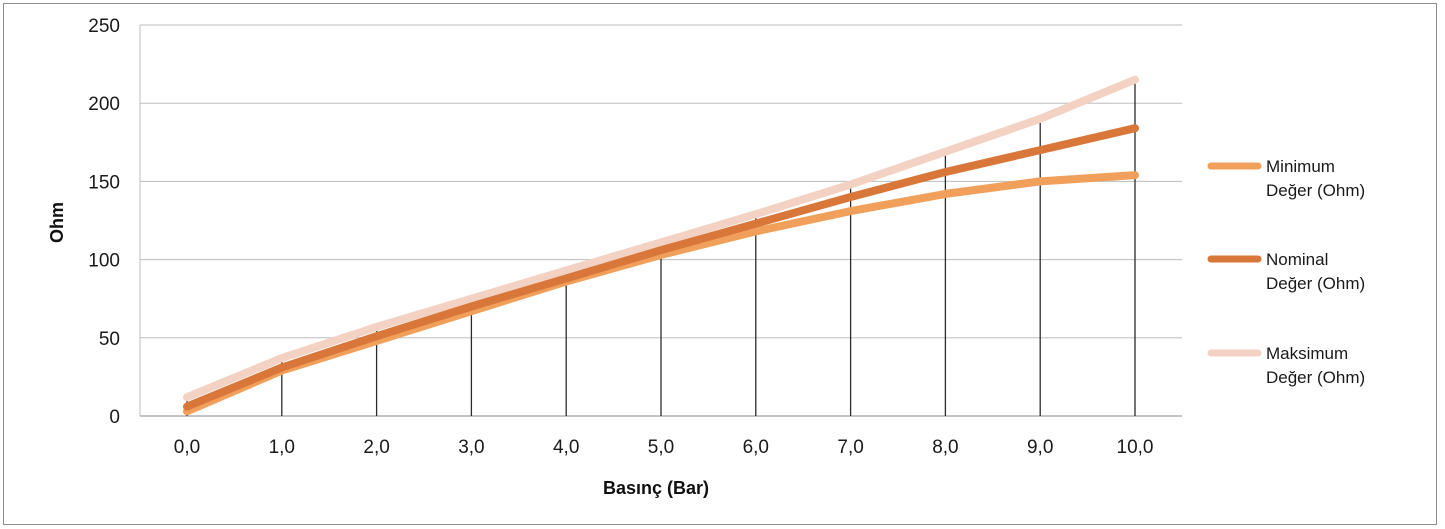 Image resolution: width=1445 pixels, height=529 pixels. I want to click on y-axis-ticks: 0 50 100 150 200 250, so click(104, 222).